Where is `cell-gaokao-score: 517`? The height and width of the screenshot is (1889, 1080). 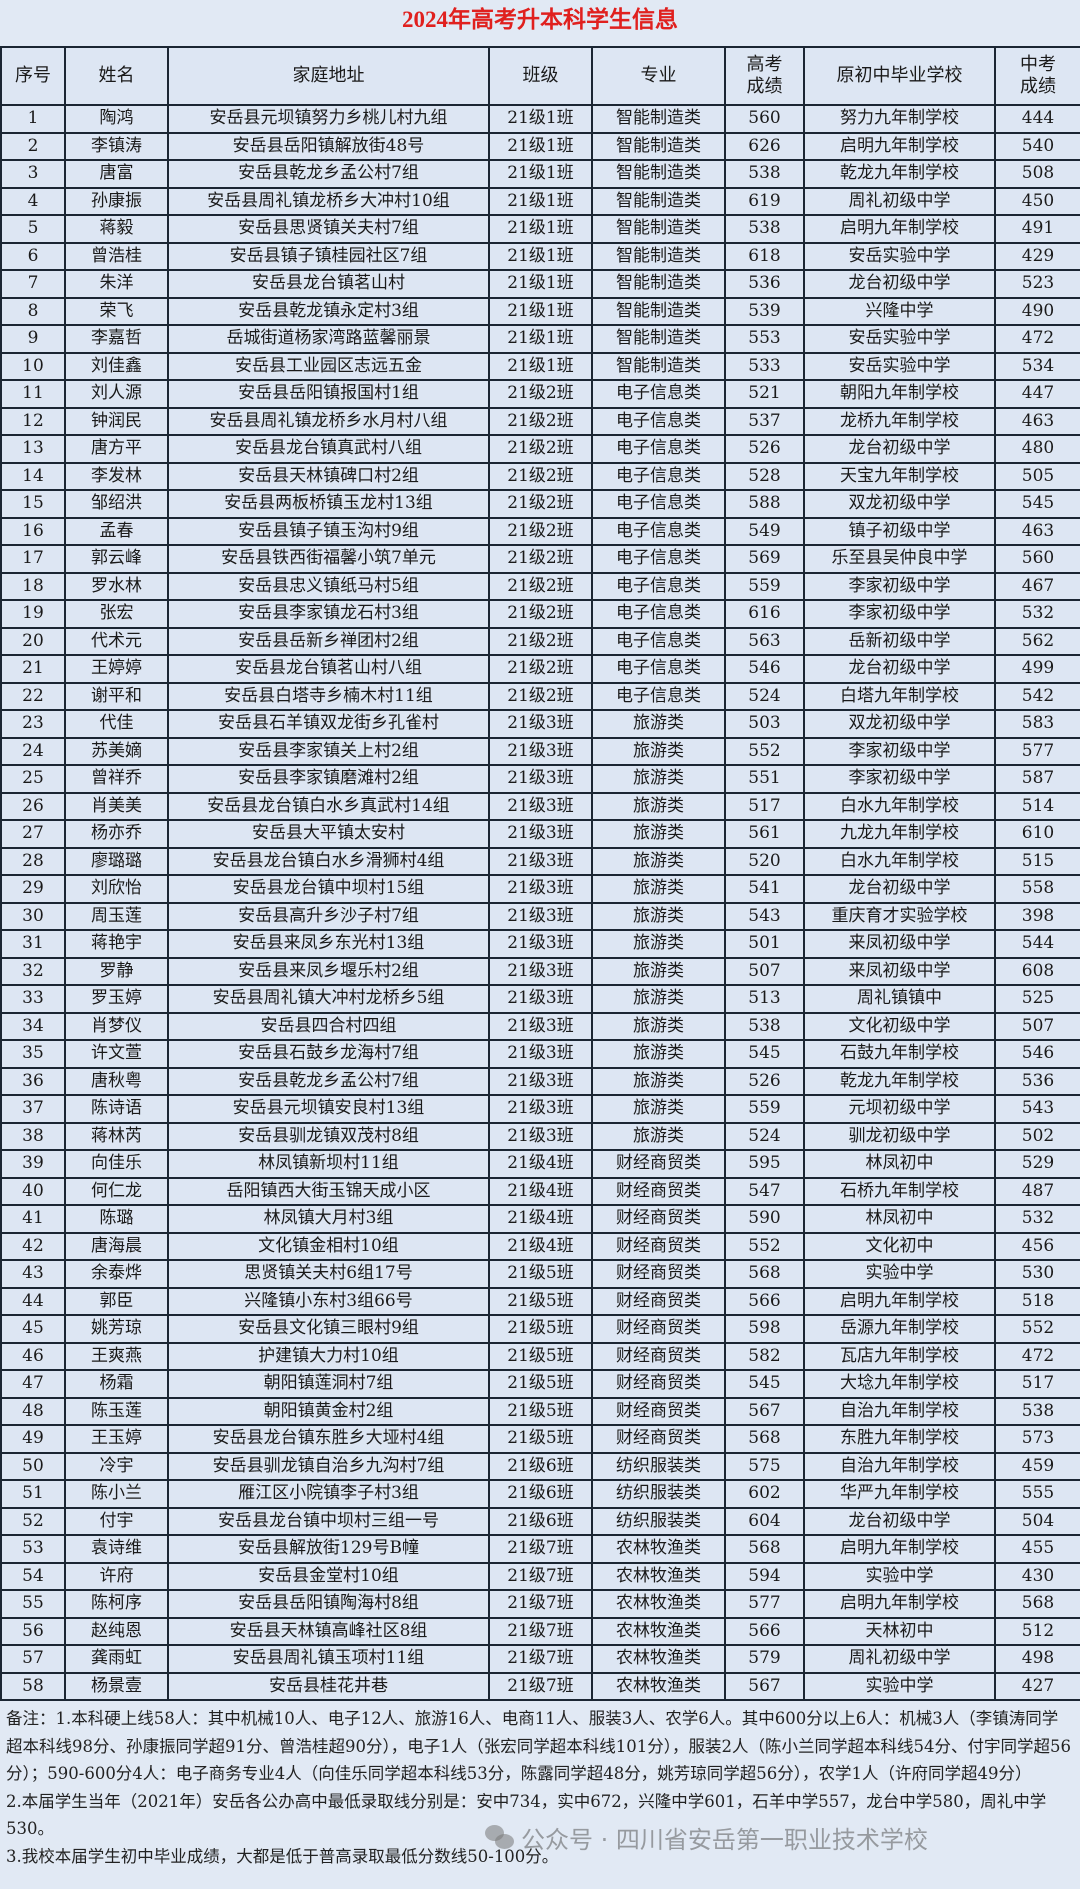 cell-gaokao-score: 517 is located at coordinates (764, 806).